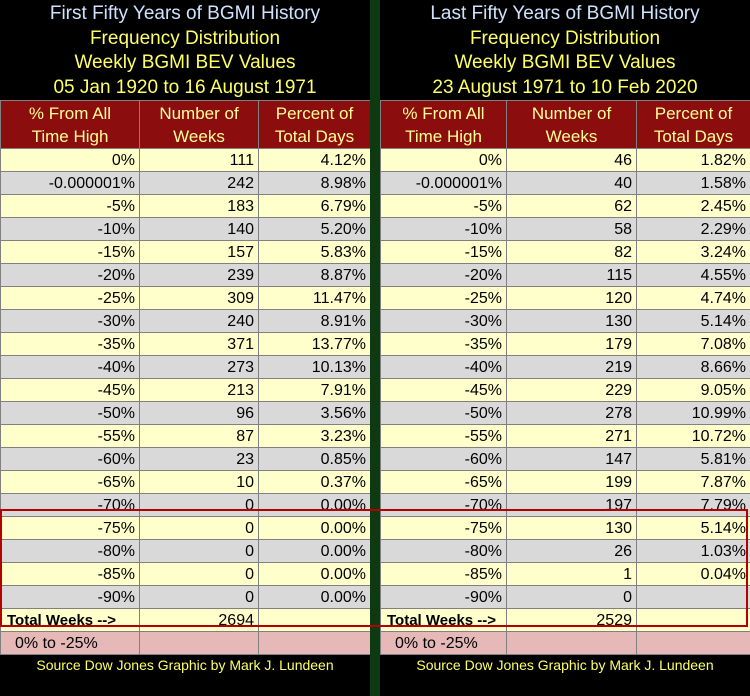 The width and height of the screenshot is (750, 696). Describe the element at coordinates (70, 113) in the screenshot. I see `header-pct-from-high-line: % From All` at that location.